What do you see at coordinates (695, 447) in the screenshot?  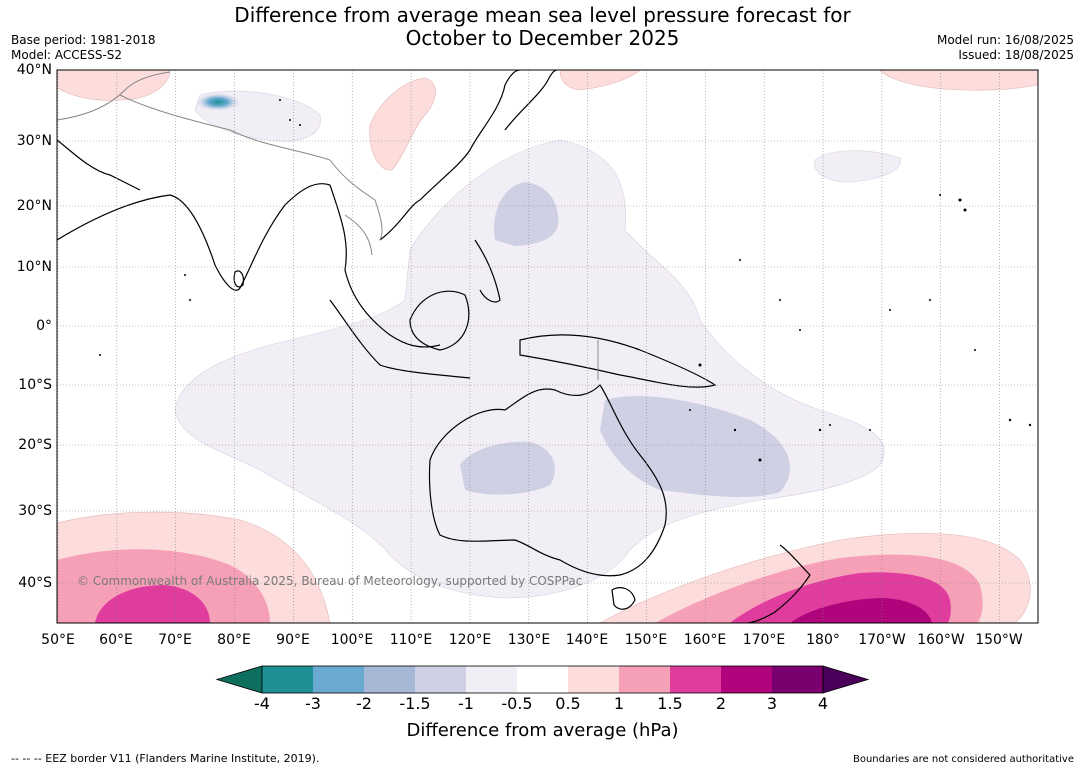 I see `anomaly-region-blue-coral` at bounding box center [695, 447].